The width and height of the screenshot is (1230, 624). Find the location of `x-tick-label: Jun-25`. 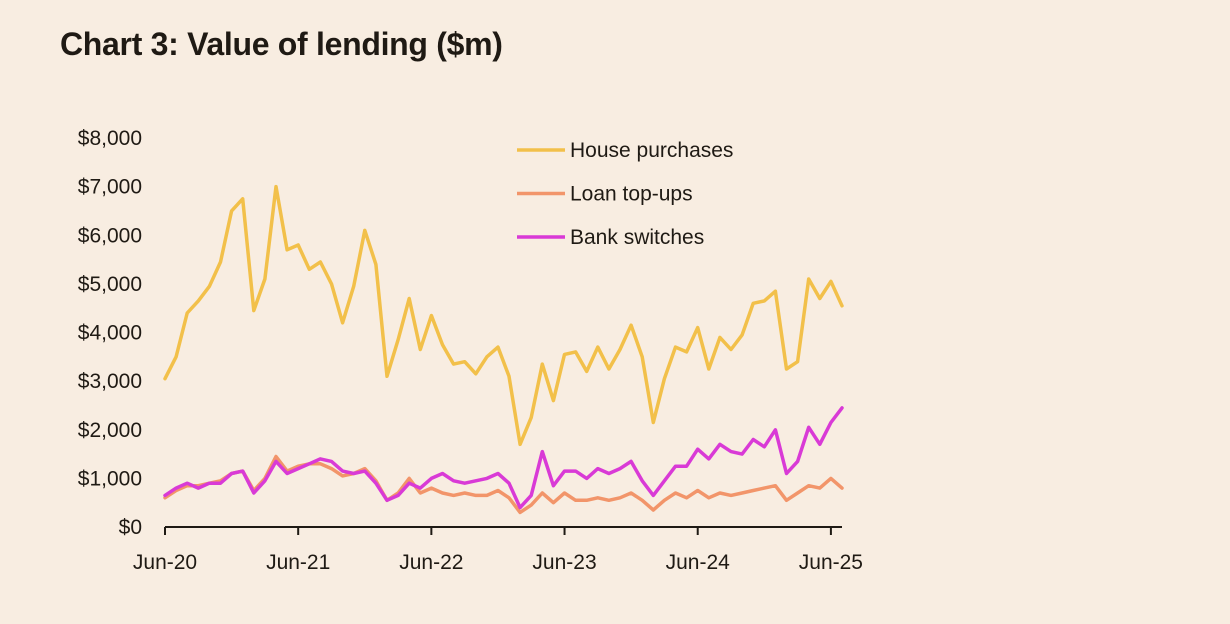

x-tick-label: Jun-25 is located at coordinates (831, 562).